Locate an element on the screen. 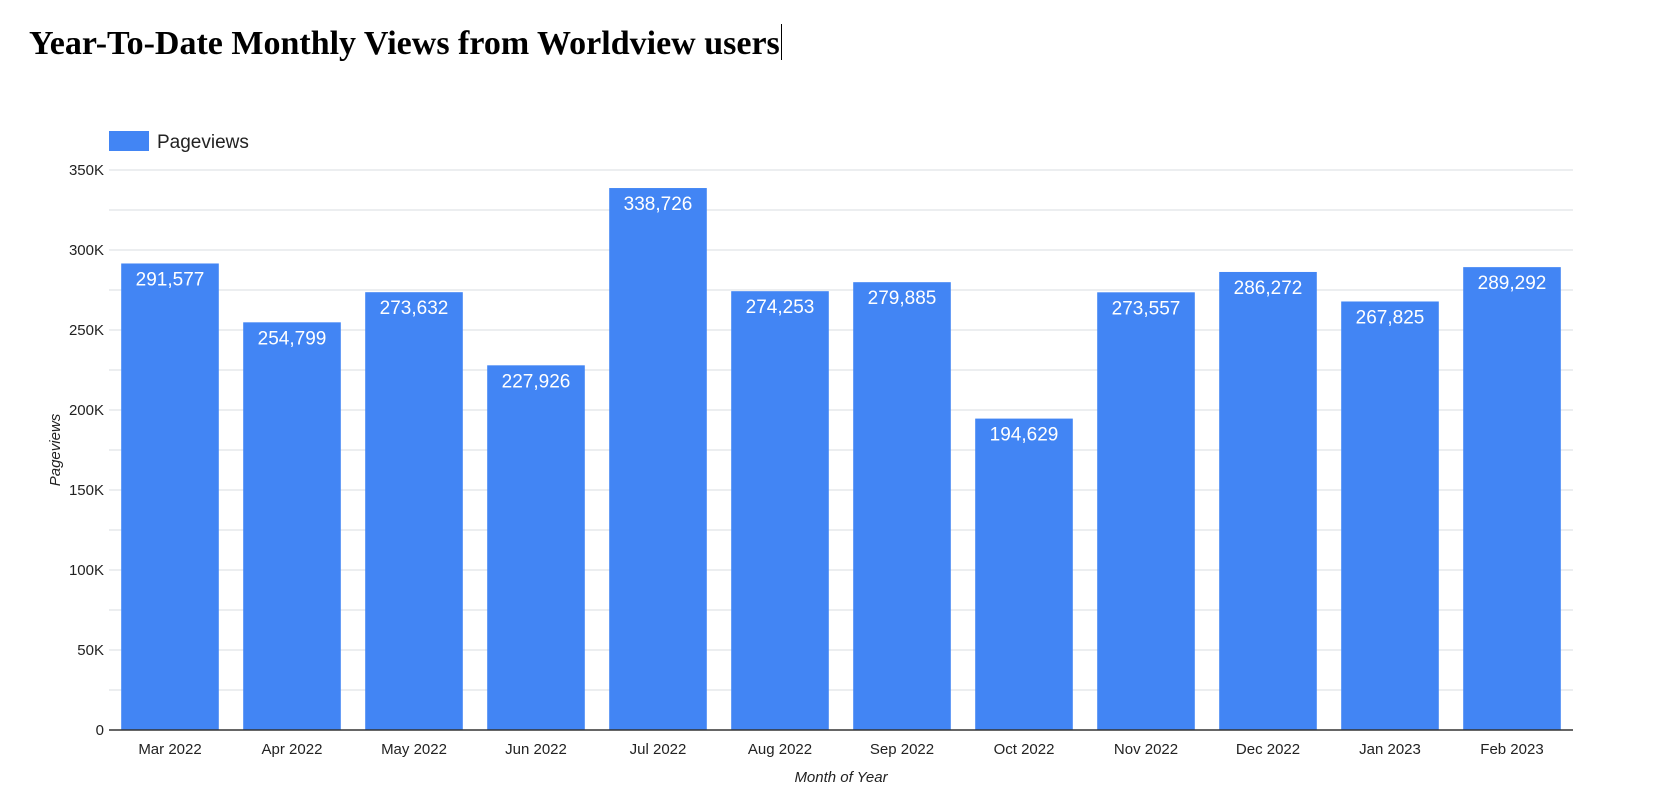 The image size is (1654, 791). legend-swatch is located at coordinates (129, 141).